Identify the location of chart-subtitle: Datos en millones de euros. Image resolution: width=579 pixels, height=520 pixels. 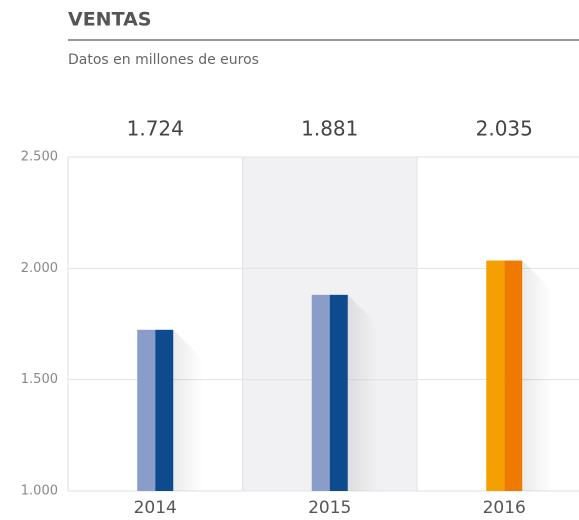
(163, 60).